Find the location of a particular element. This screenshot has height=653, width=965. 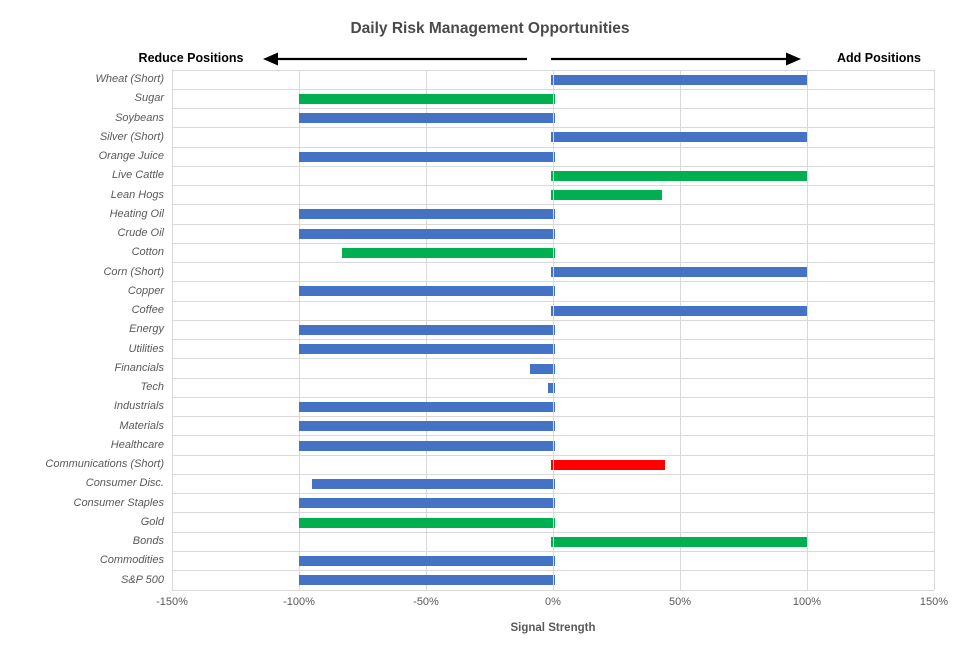

category-label: Wheat (Short) is located at coordinates (129, 79).